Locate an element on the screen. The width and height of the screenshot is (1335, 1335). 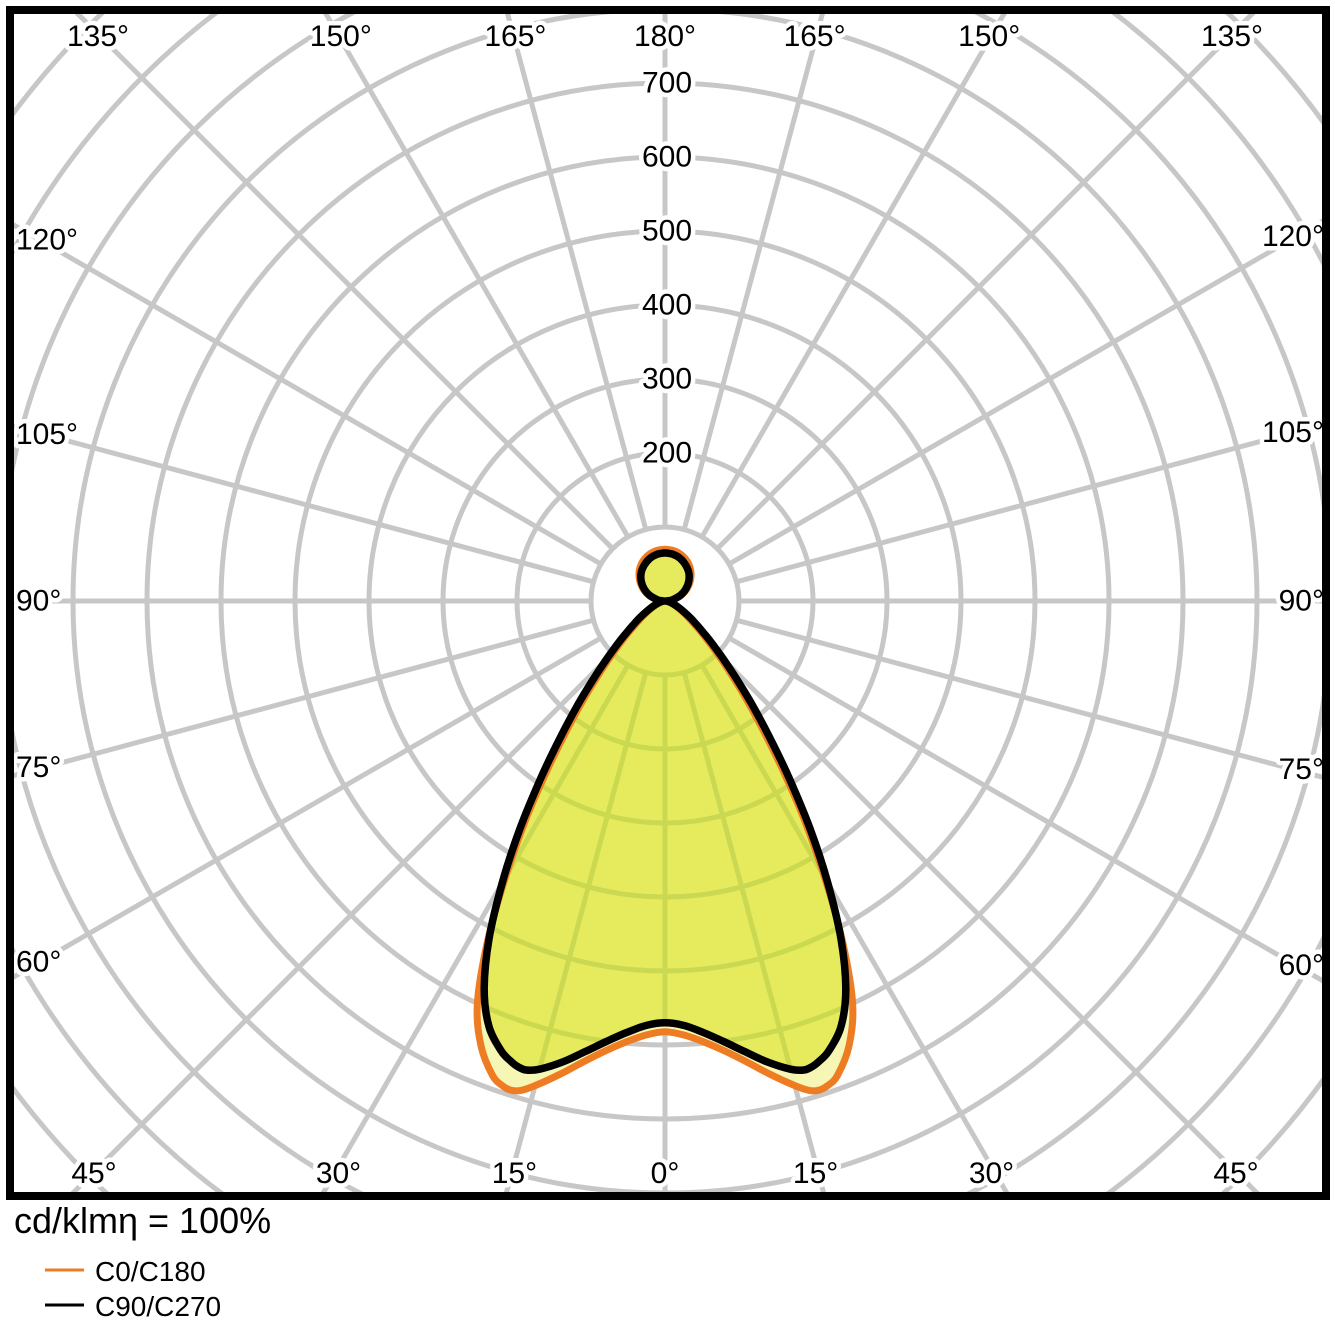
angle-label-180: 180° is located at coordinates (665, 36).